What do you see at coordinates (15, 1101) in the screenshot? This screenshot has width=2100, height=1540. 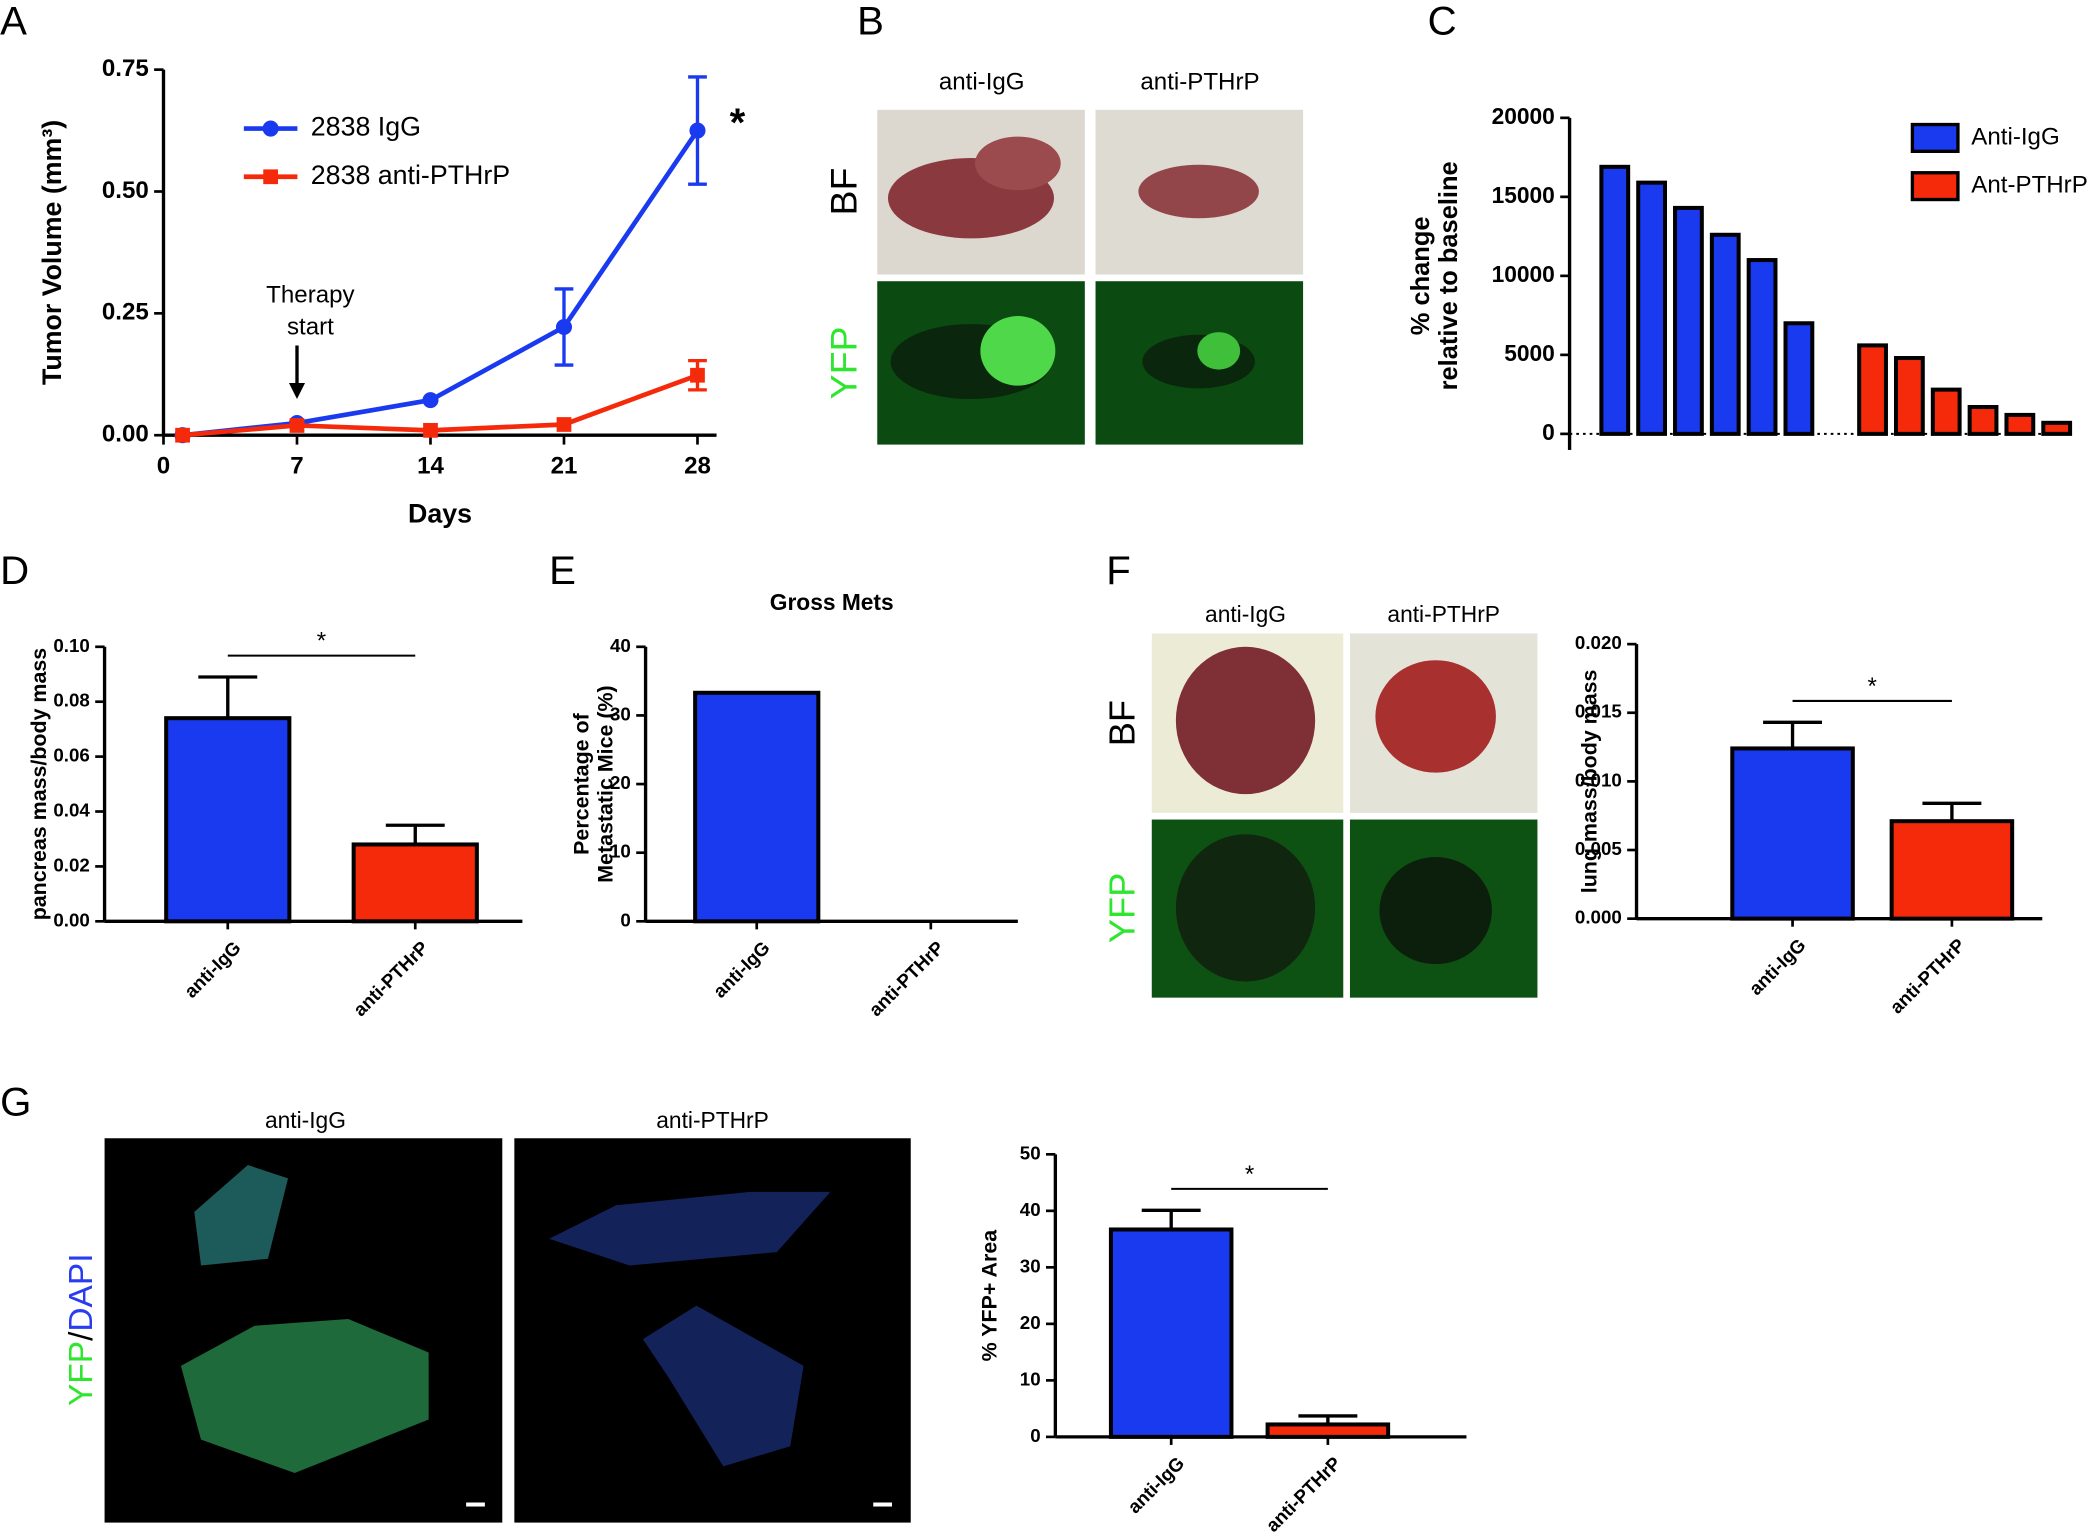 I see `panel-letter: G` at bounding box center [15, 1101].